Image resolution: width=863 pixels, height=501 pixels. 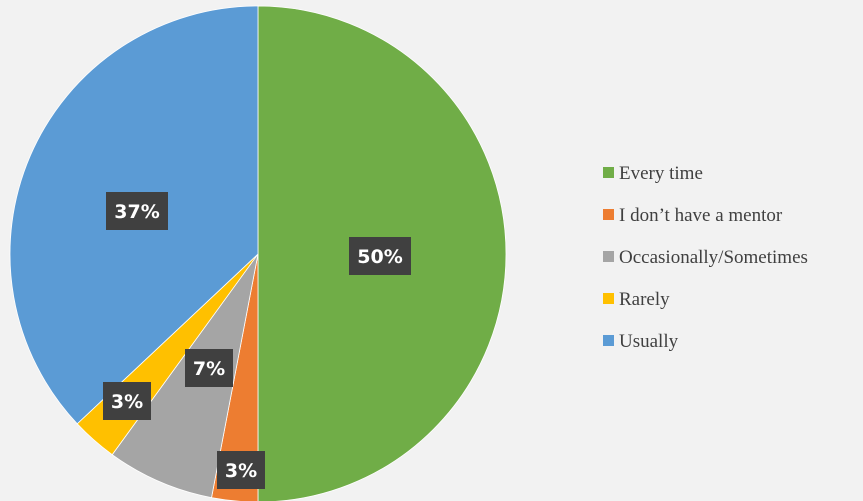 I want to click on data-label-text: 7%, so click(x=209, y=369).